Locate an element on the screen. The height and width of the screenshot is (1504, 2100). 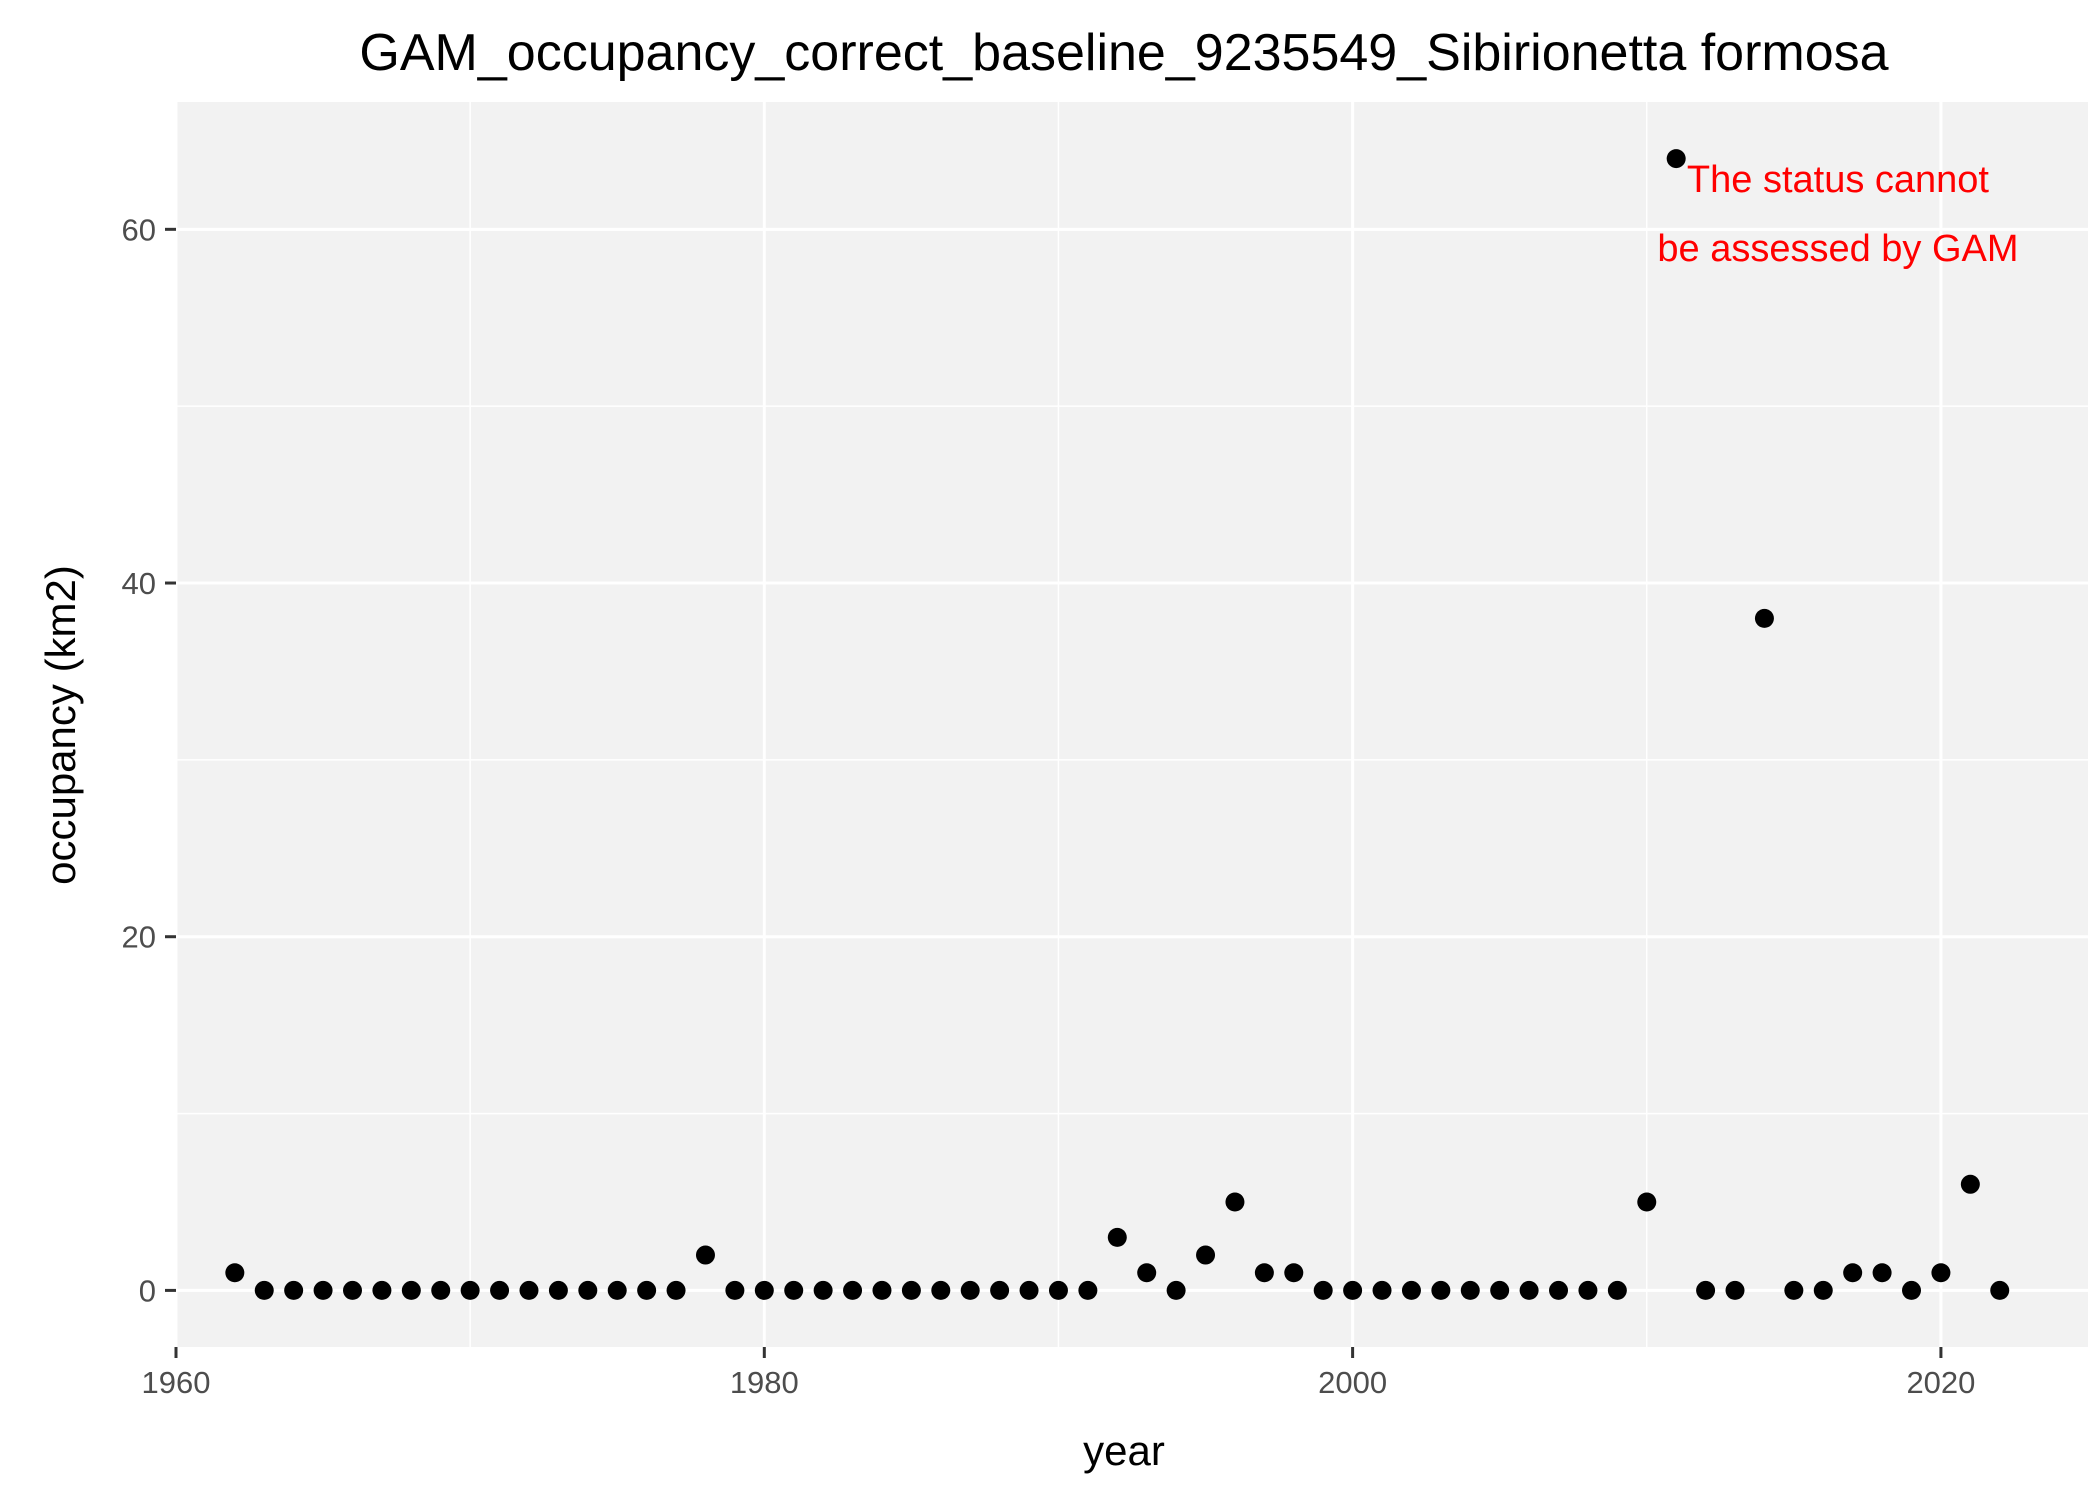
x-tick-label: 1960 is located at coordinates (176, 1382).